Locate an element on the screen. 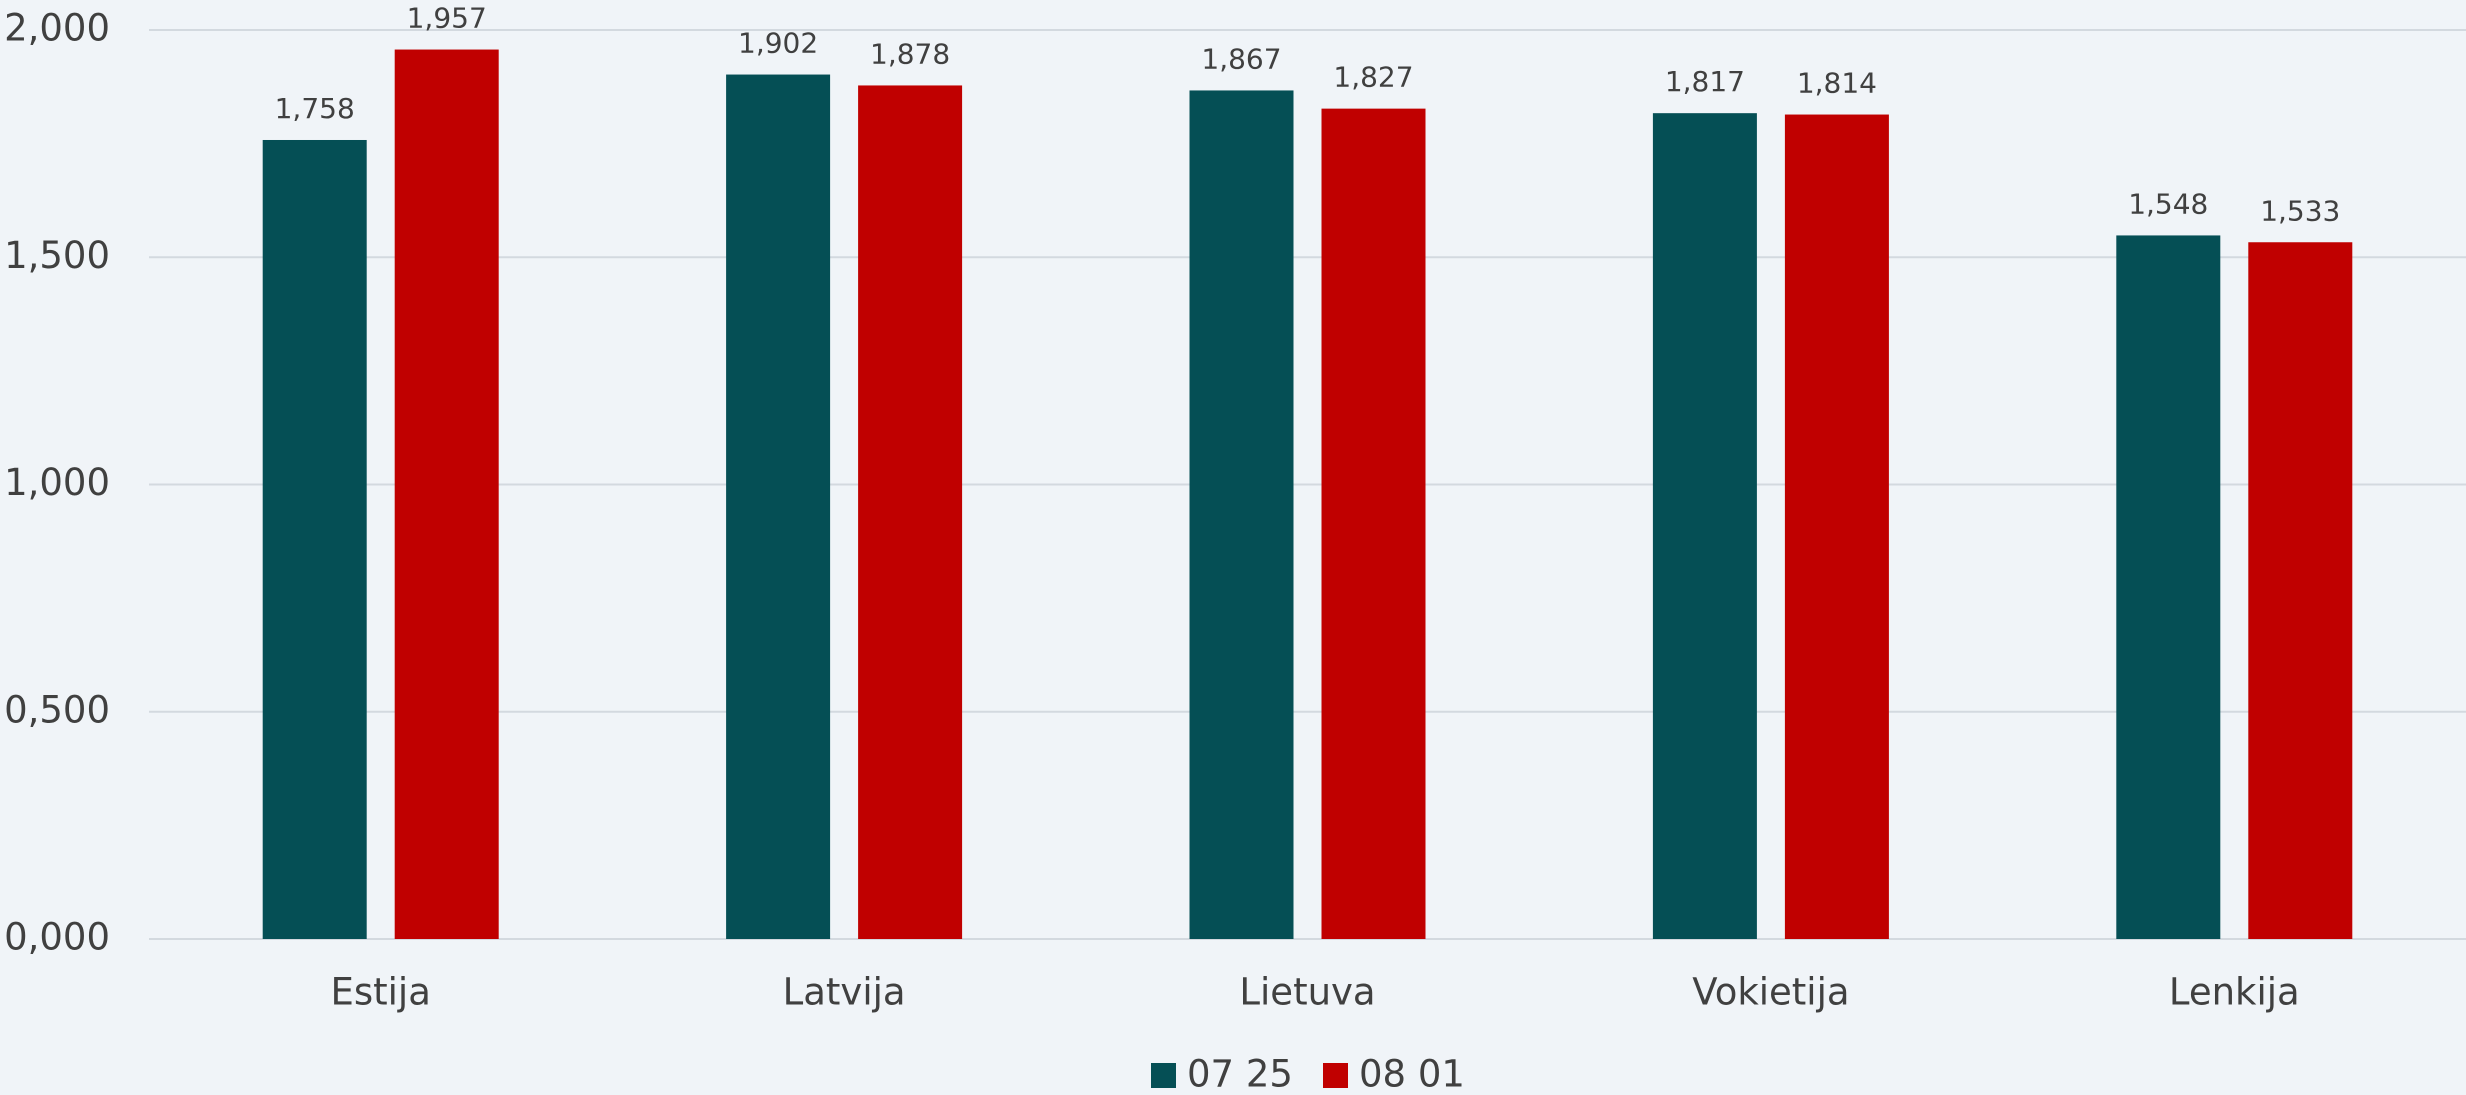  x-tick-label: Lietuva is located at coordinates (1307, 992).